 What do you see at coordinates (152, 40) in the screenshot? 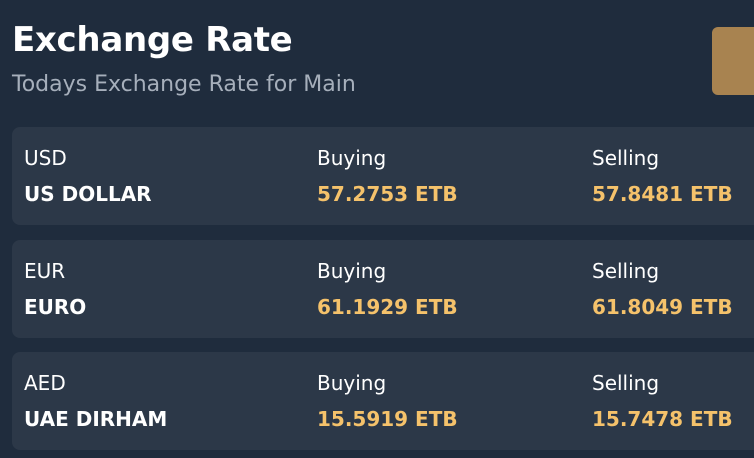
I see `page-title: Exchange Rate` at bounding box center [152, 40].